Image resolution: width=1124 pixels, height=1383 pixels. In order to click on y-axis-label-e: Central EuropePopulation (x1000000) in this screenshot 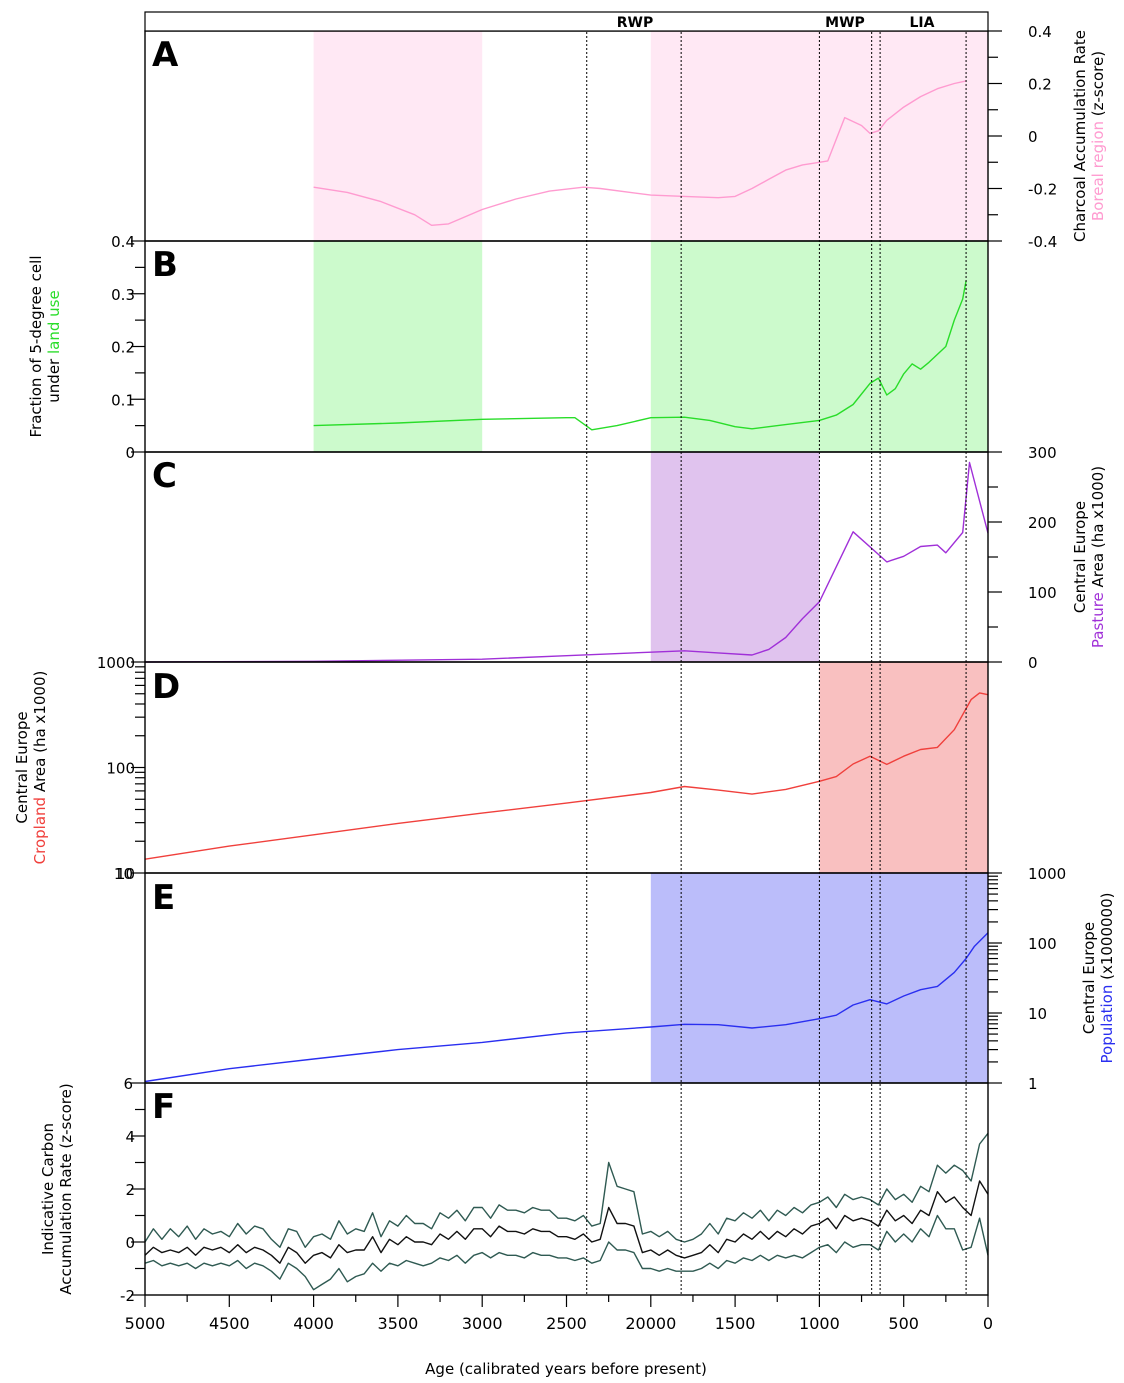, I will do `click(1098, 978)`.